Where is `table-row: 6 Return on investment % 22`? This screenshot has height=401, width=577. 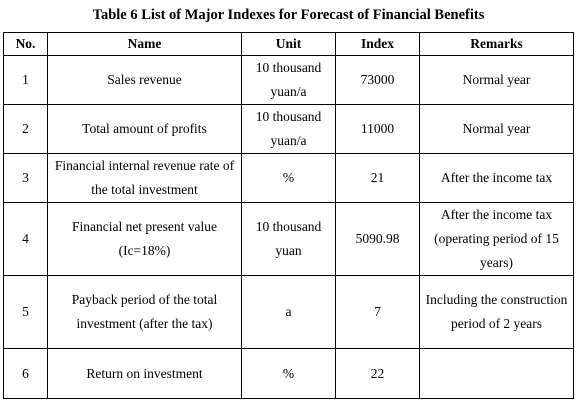 table-row: 6 Return on investment % 22 is located at coordinates (288, 373).